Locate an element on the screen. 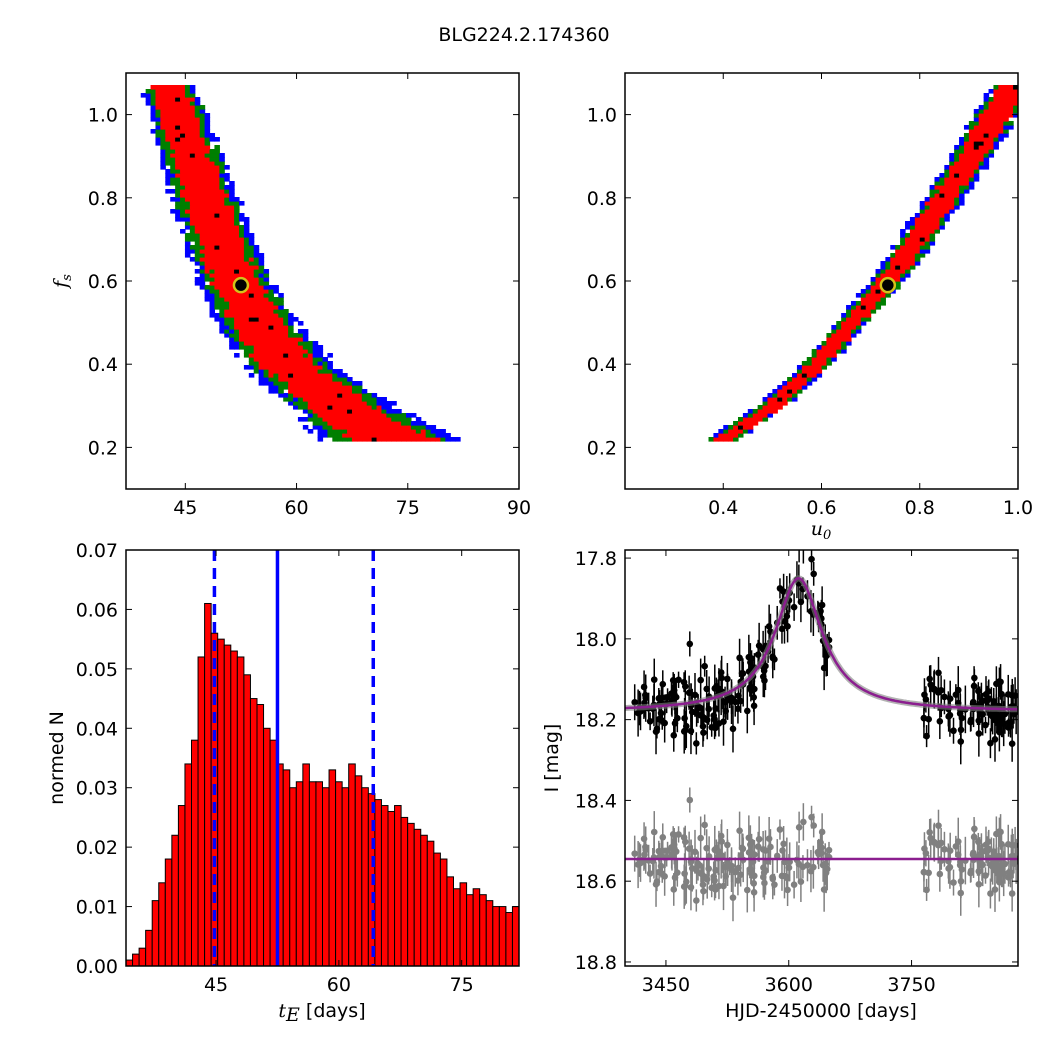  best-fit-point is located at coordinates (241, 285).